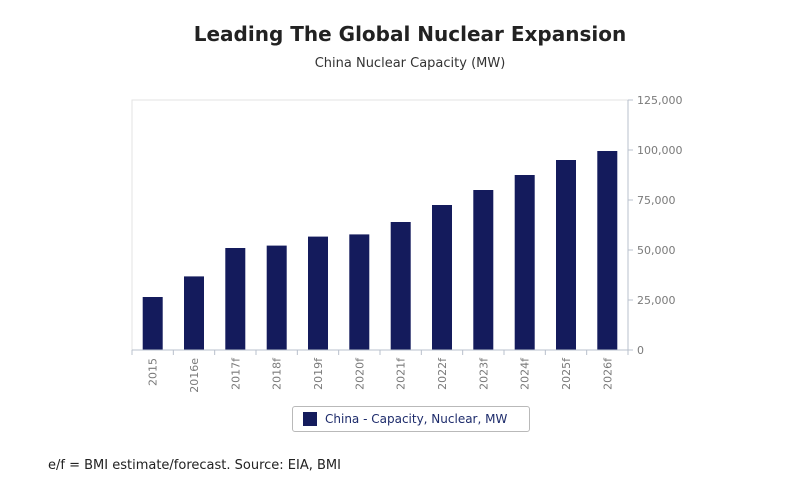  Describe the element at coordinates (442, 277) in the screenshot. I see `bar-2022f` at that location.